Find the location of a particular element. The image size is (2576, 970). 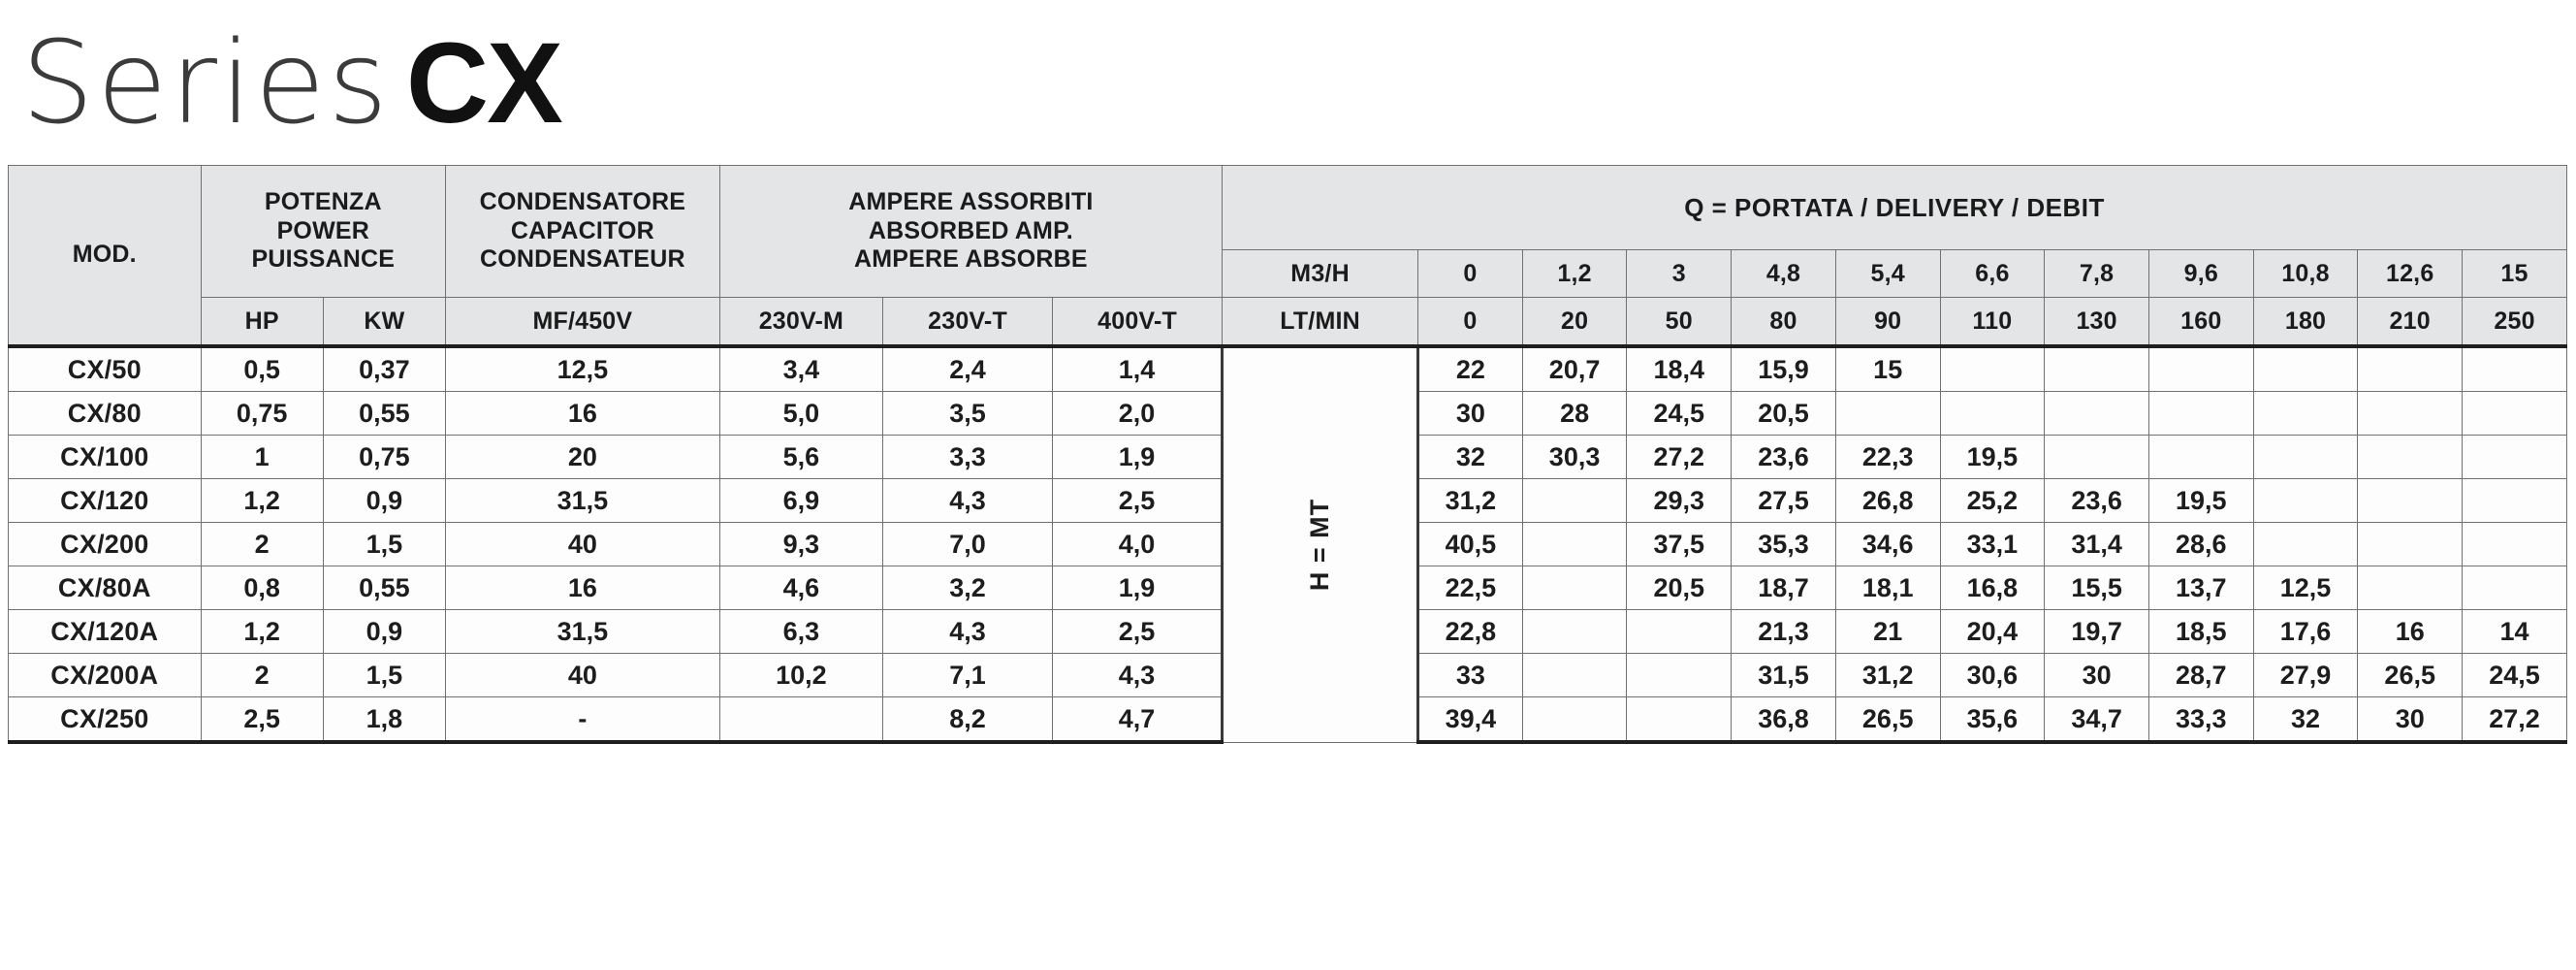

cell-head-4: 15 is located at coordinates (1887, 368).